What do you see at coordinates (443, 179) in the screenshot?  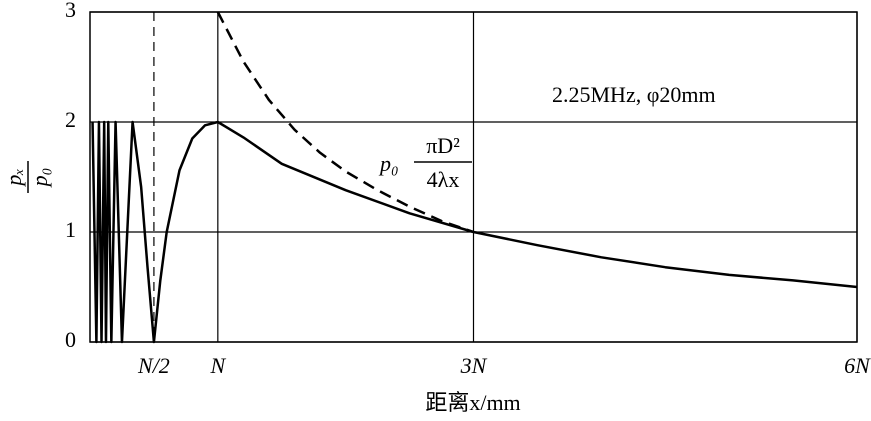 I see `formula-denominator: 4λx` at bounding box center [443, 179].